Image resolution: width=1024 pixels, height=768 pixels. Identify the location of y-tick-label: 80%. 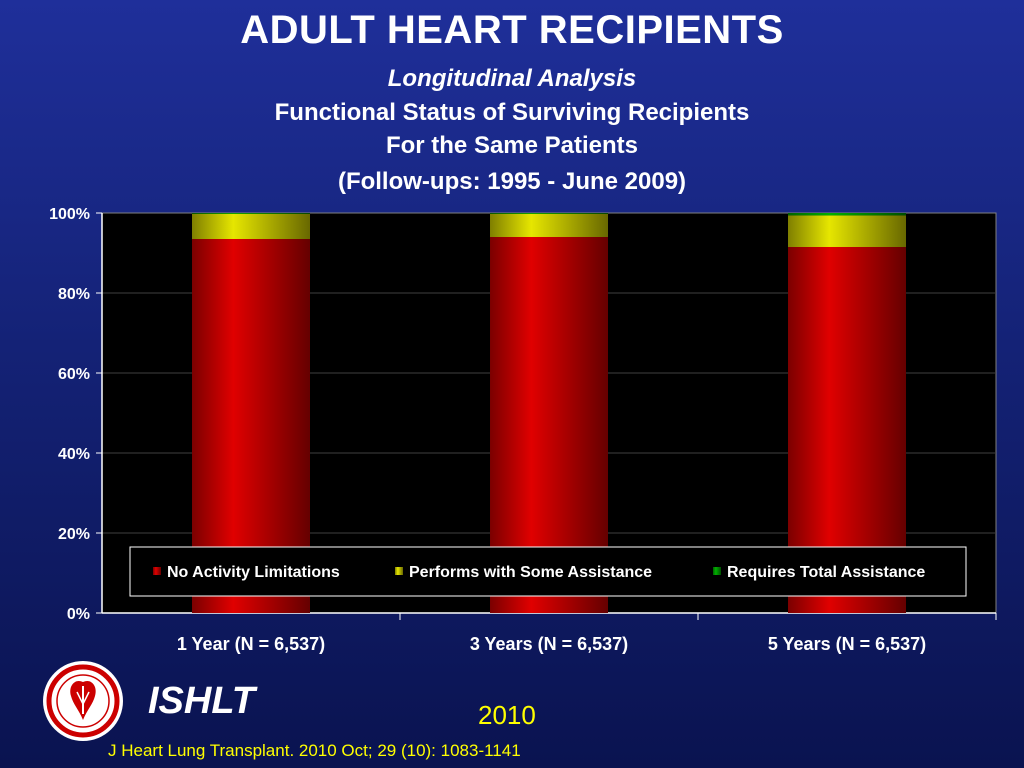
(74, 294).